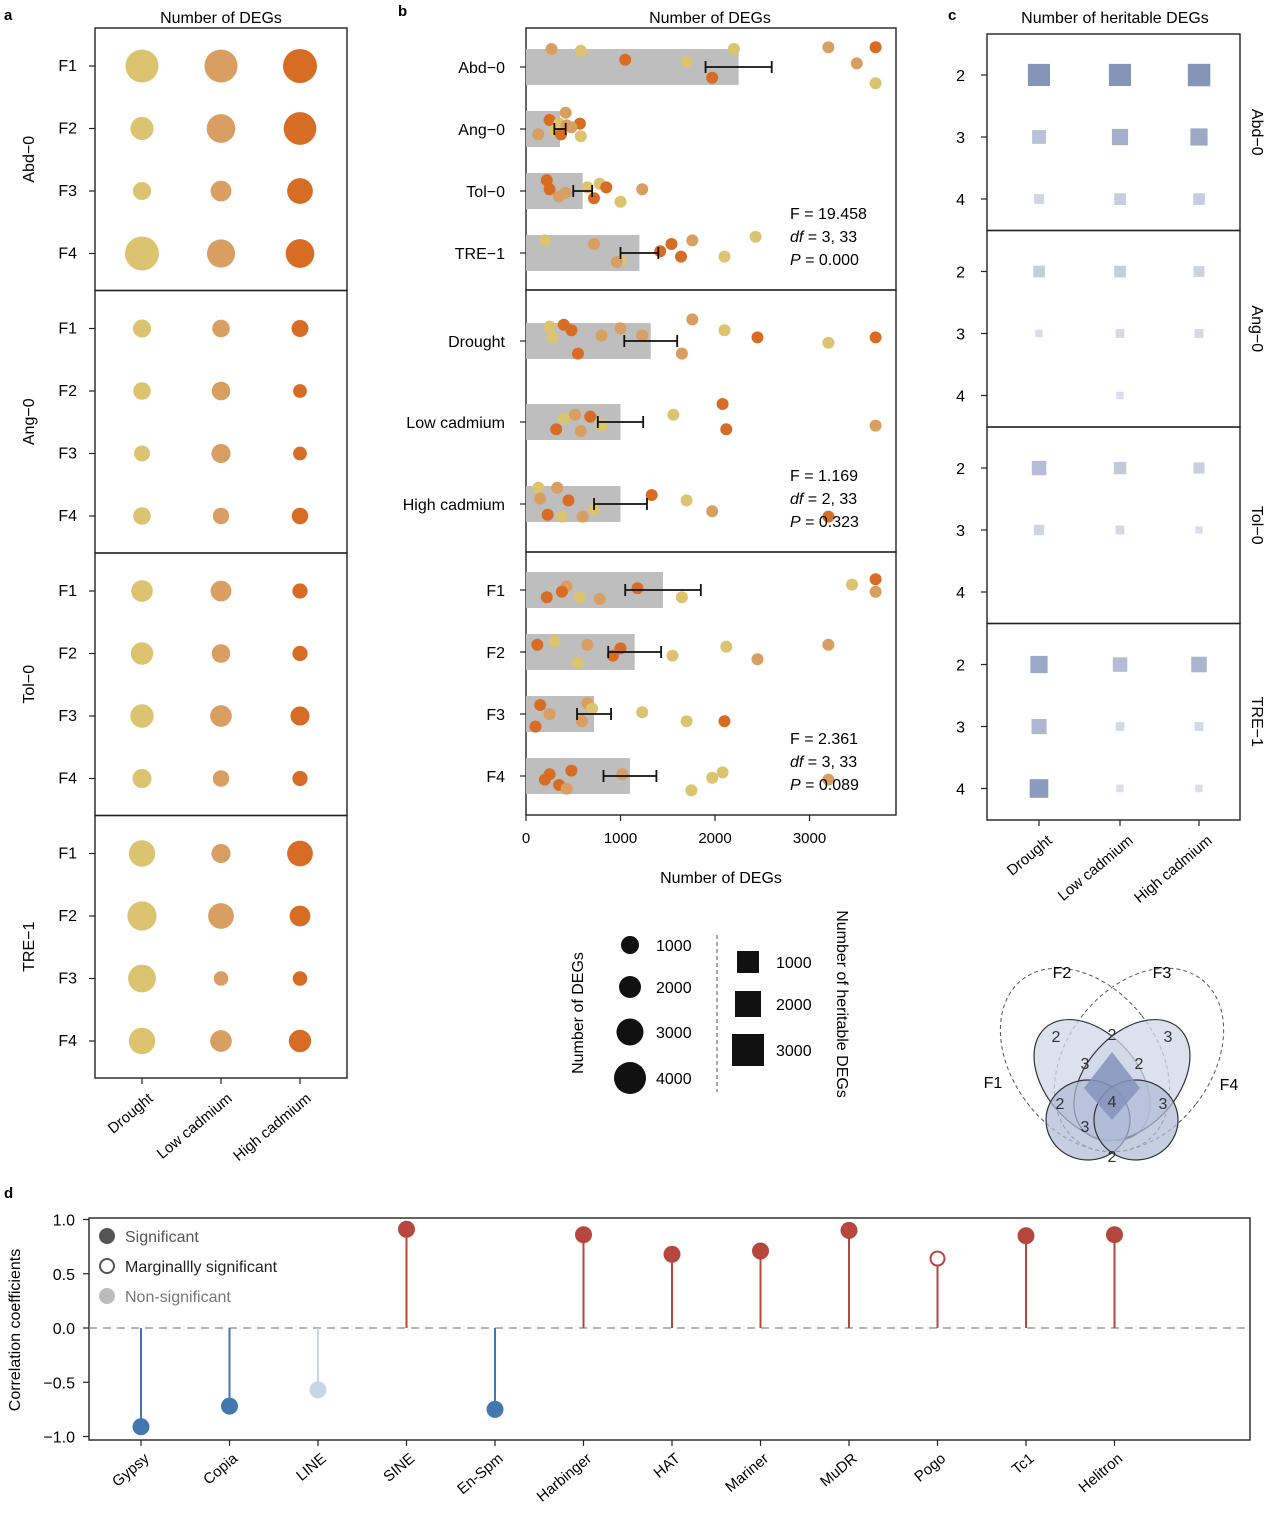 The width and height of the screenshot is (1269, 1522). What do you see at coordinates (29, 159) in the screenshot?
I see `panel-a-group-label: Abd−0` at bounding box center [29, 159].